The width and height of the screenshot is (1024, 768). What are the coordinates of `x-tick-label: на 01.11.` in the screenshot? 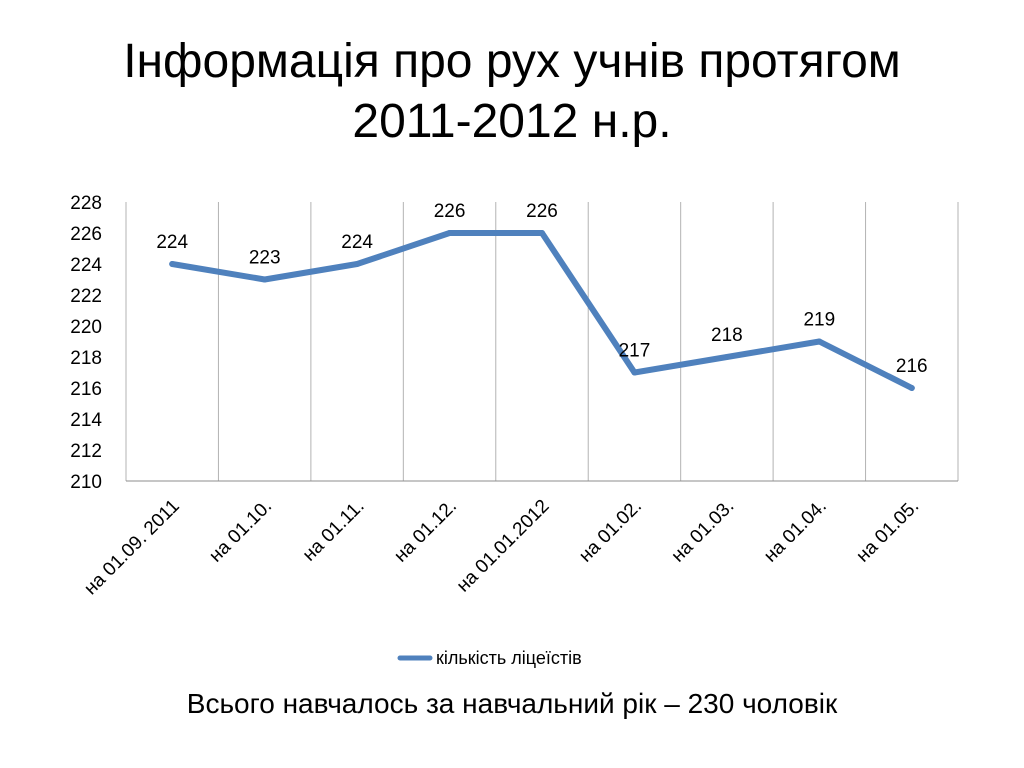 It's located at (334, 531).